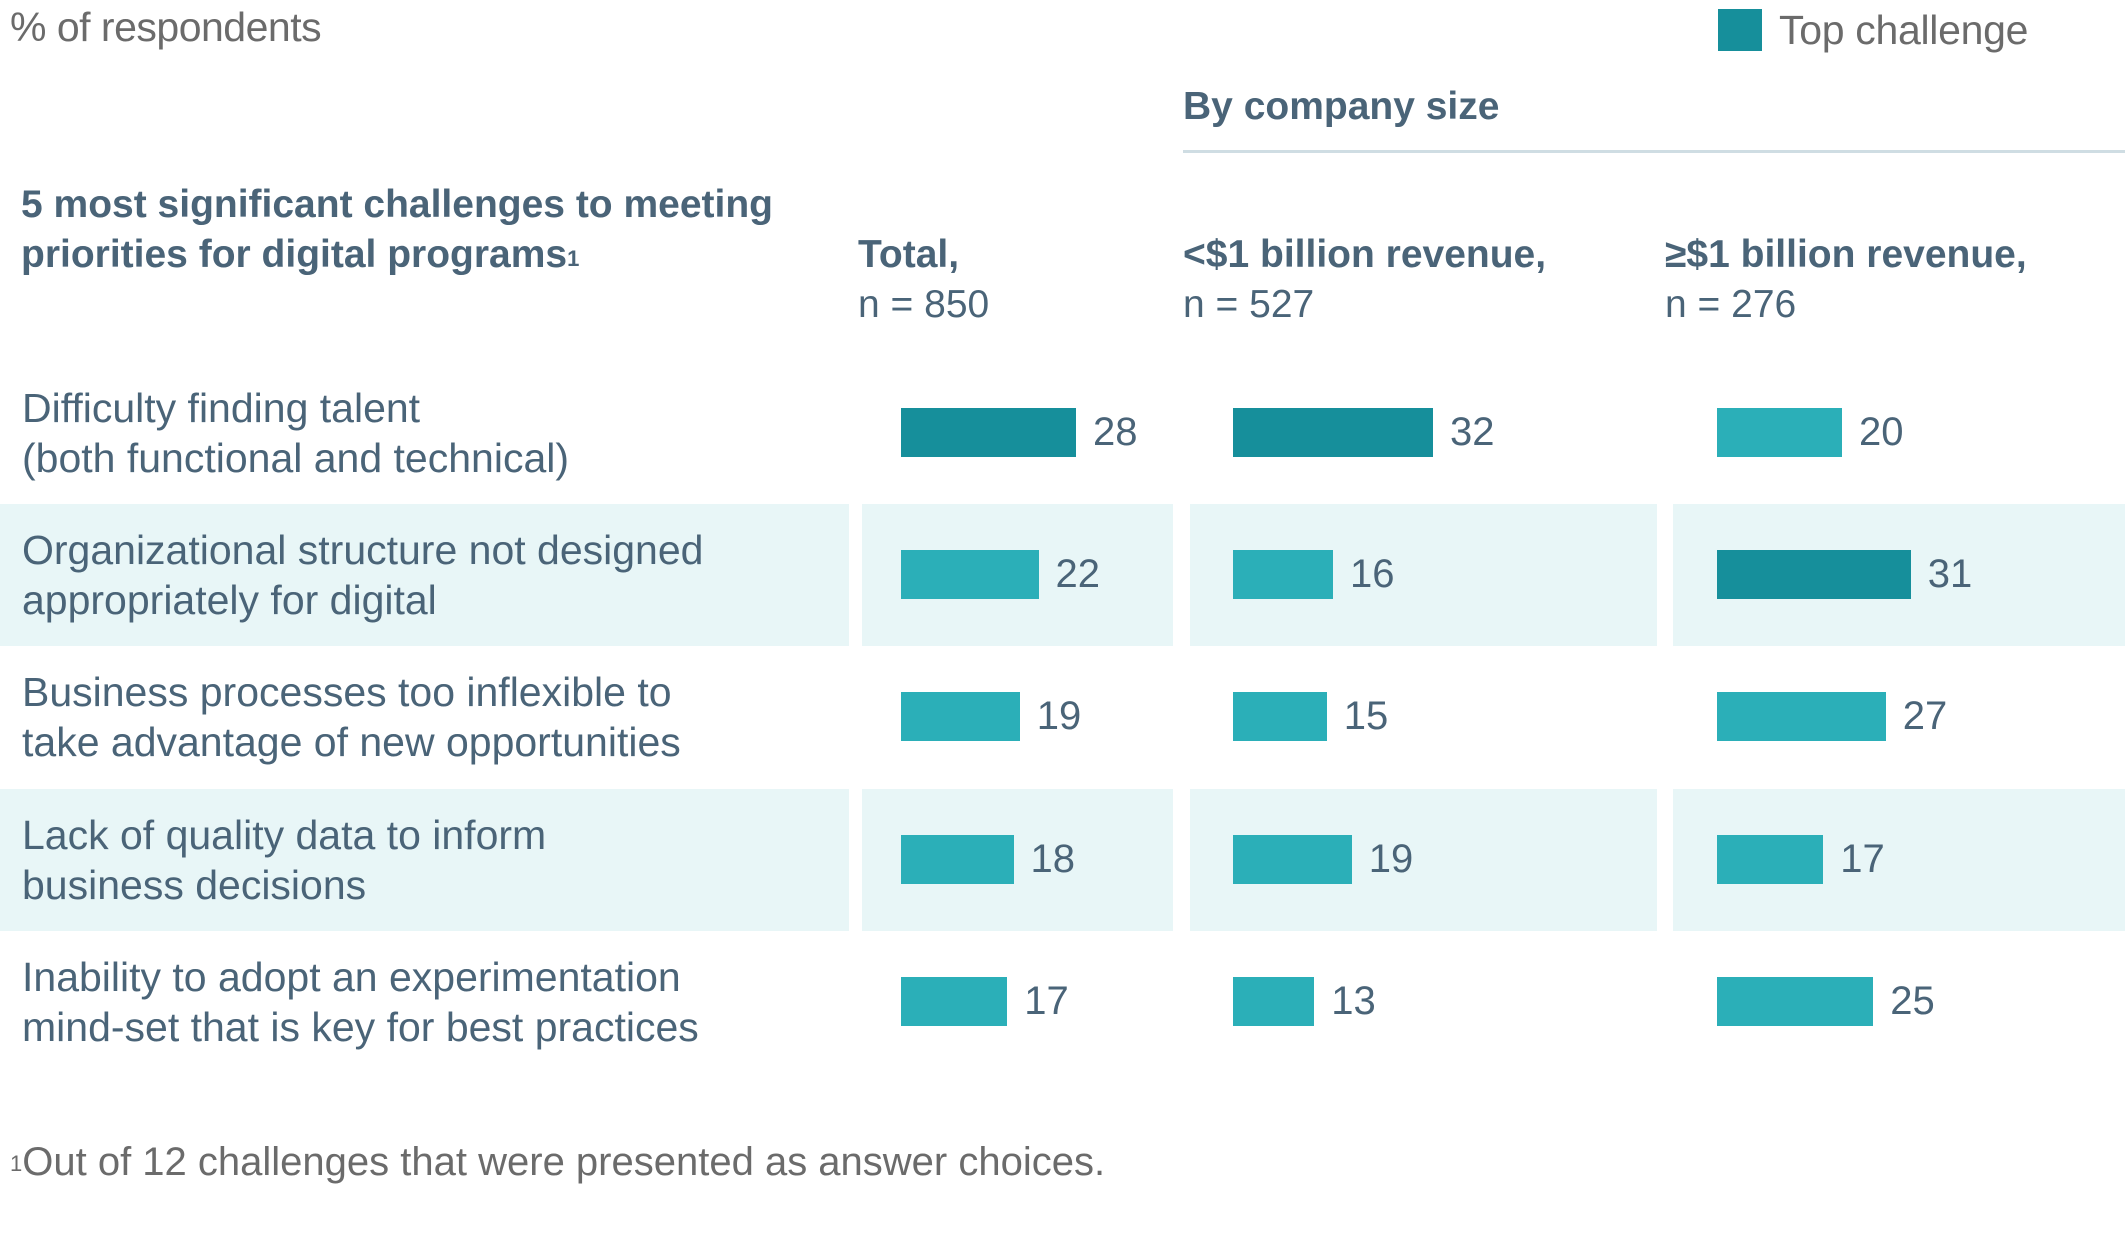  I want to click on row-label-line: Business processes too inflexible to, so click(347, 692).